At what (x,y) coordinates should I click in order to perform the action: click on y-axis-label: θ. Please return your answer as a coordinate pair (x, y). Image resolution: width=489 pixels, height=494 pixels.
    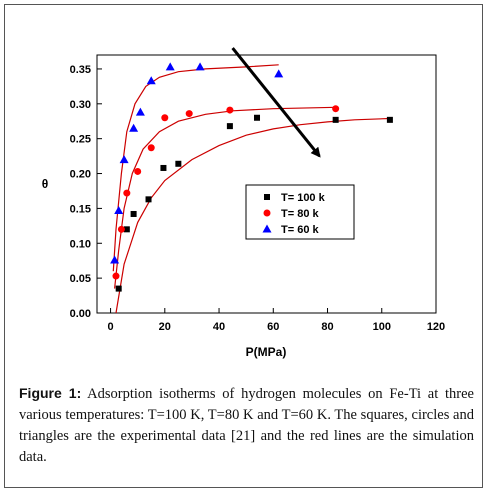
    Looking at the image, I should click on (45, 184).